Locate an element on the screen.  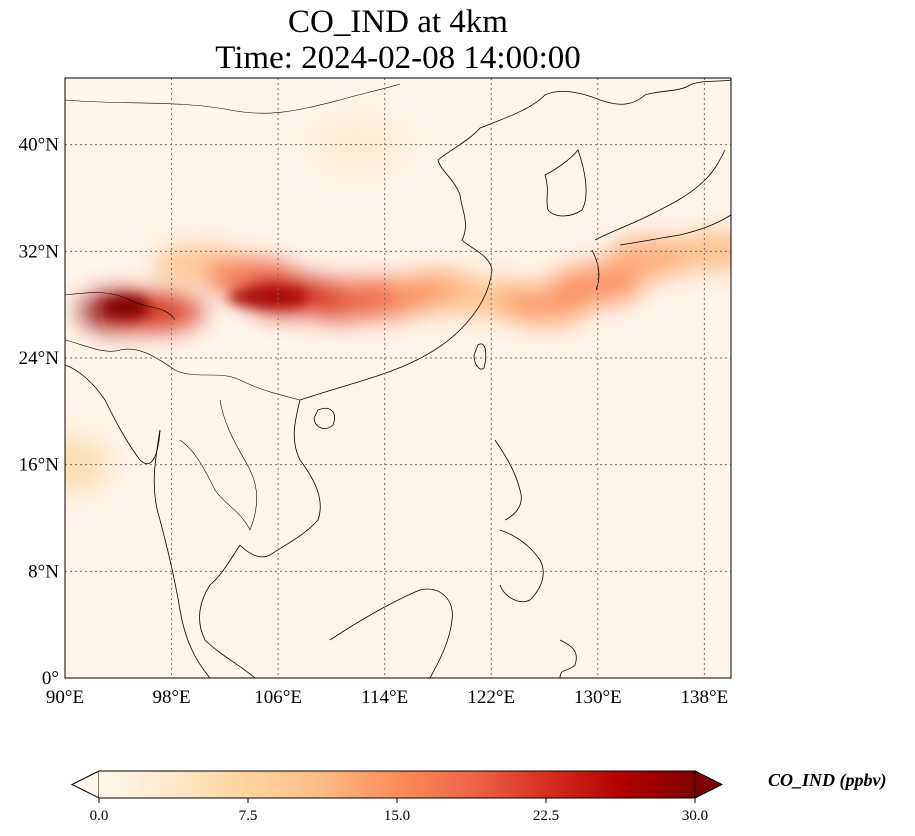
lon-tick-label: 130°E is located at coordinates (598, 697).